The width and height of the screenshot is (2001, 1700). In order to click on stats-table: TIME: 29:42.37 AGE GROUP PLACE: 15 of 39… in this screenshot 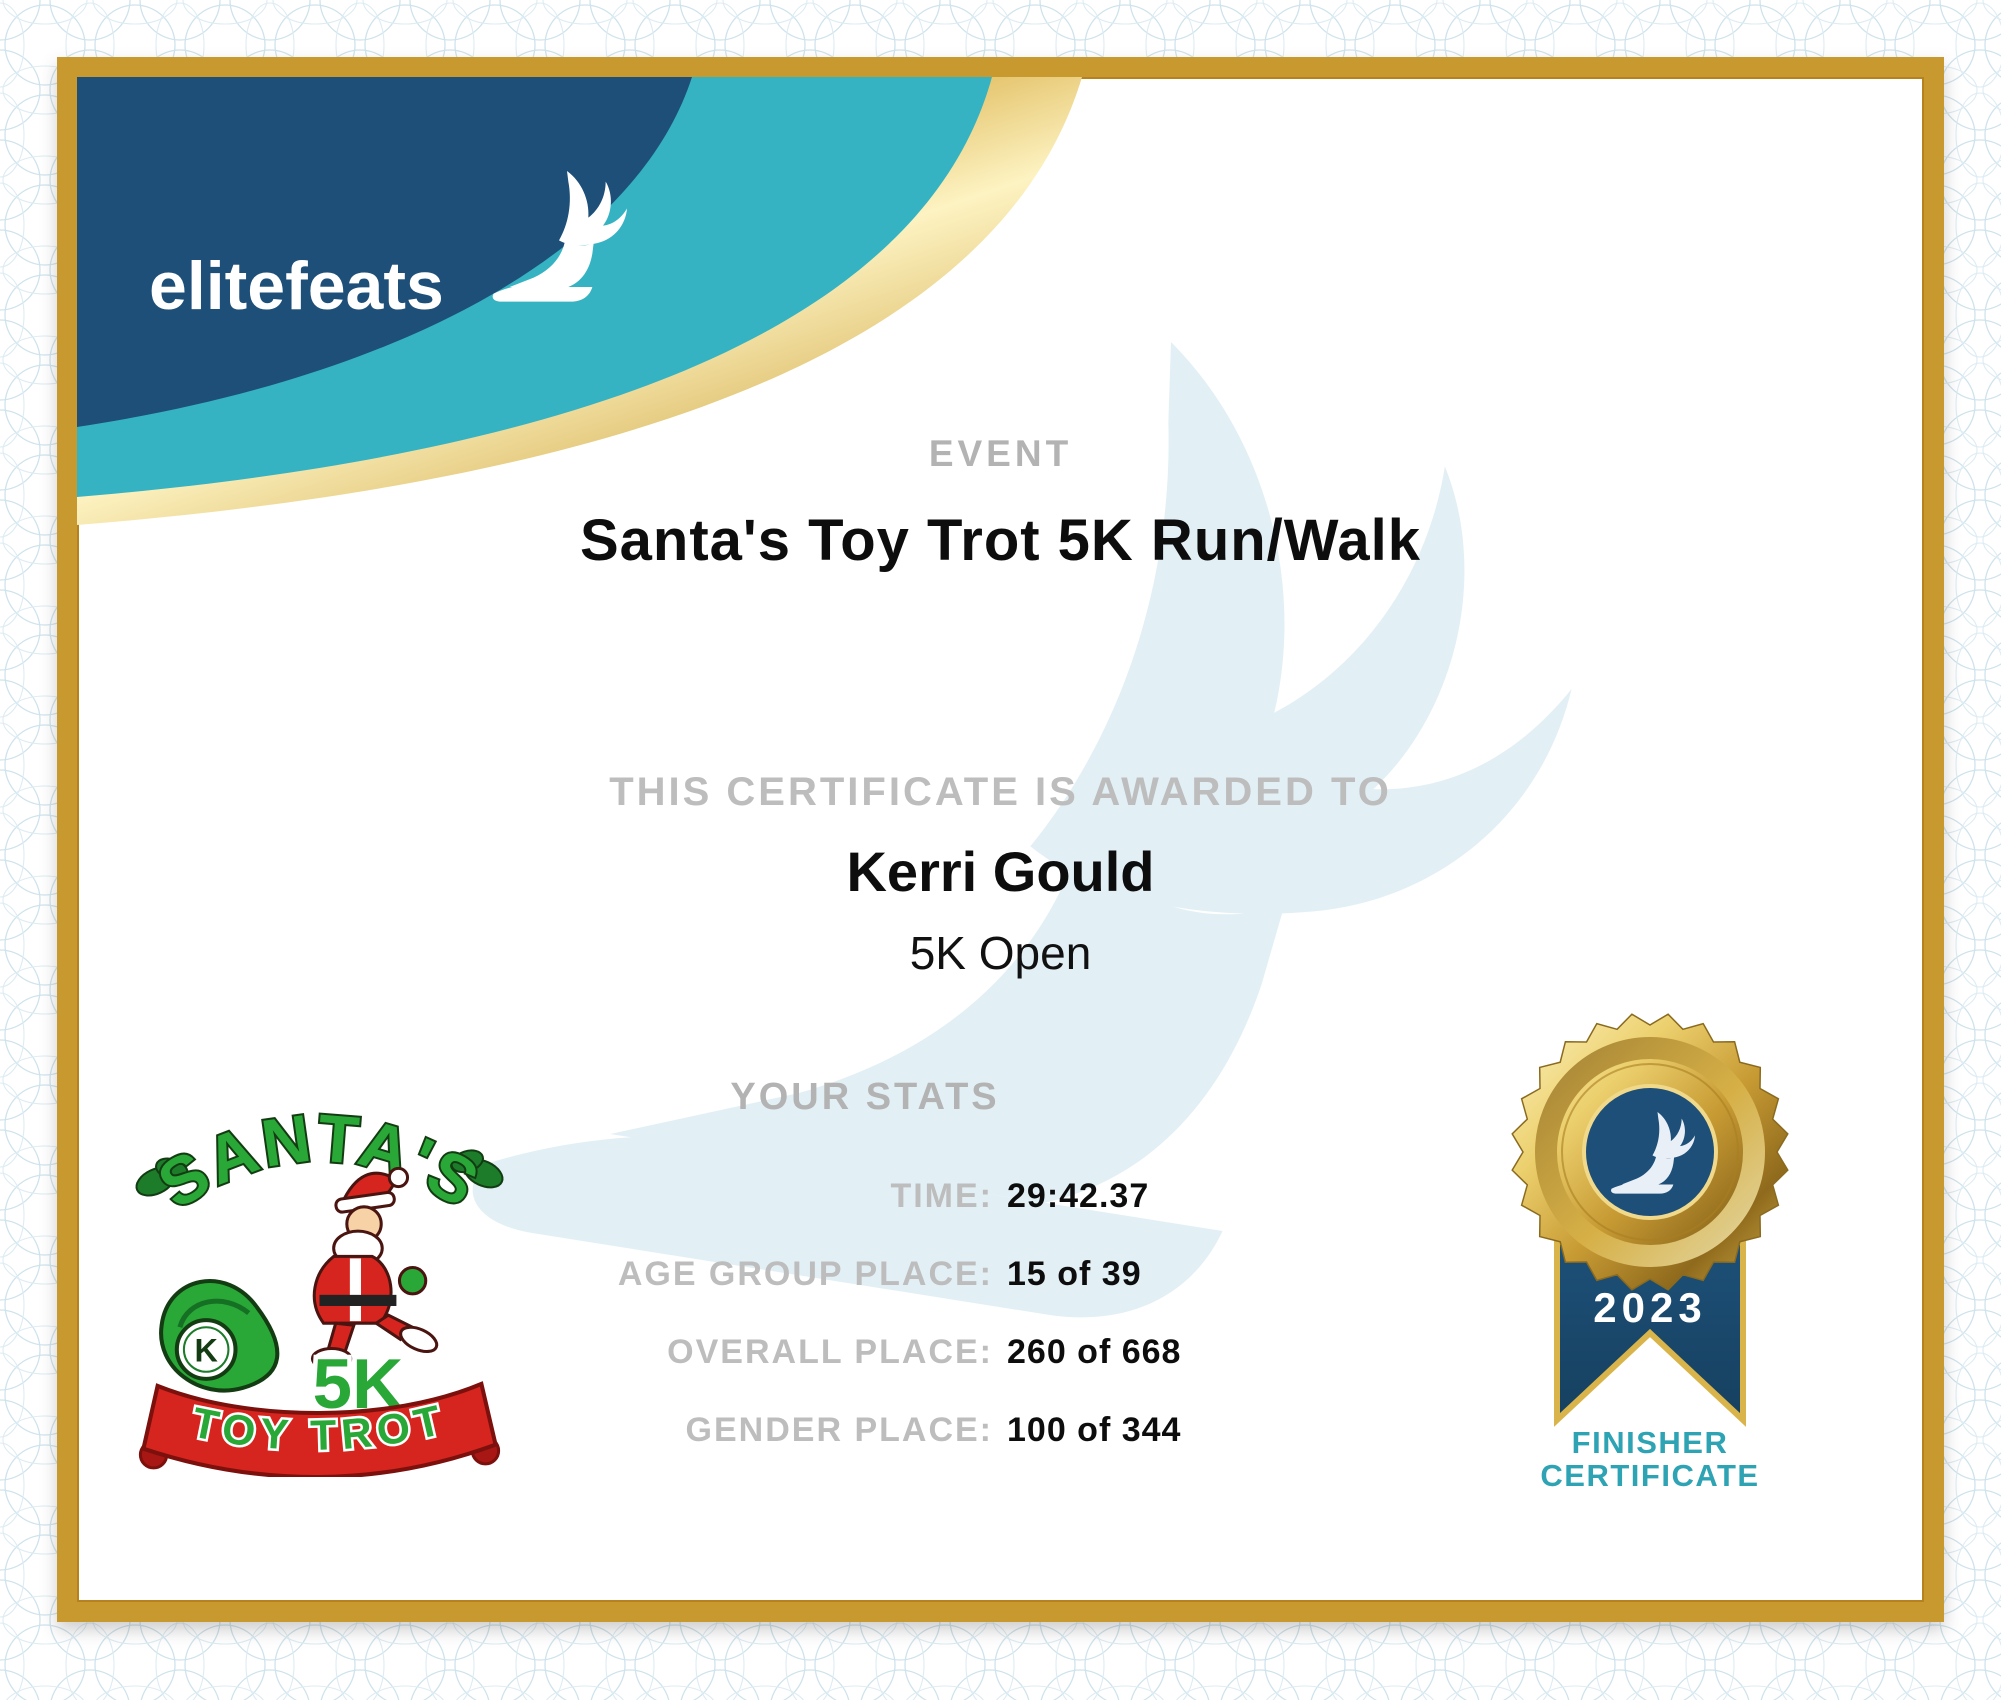, I will do `click(677, 1313)`.